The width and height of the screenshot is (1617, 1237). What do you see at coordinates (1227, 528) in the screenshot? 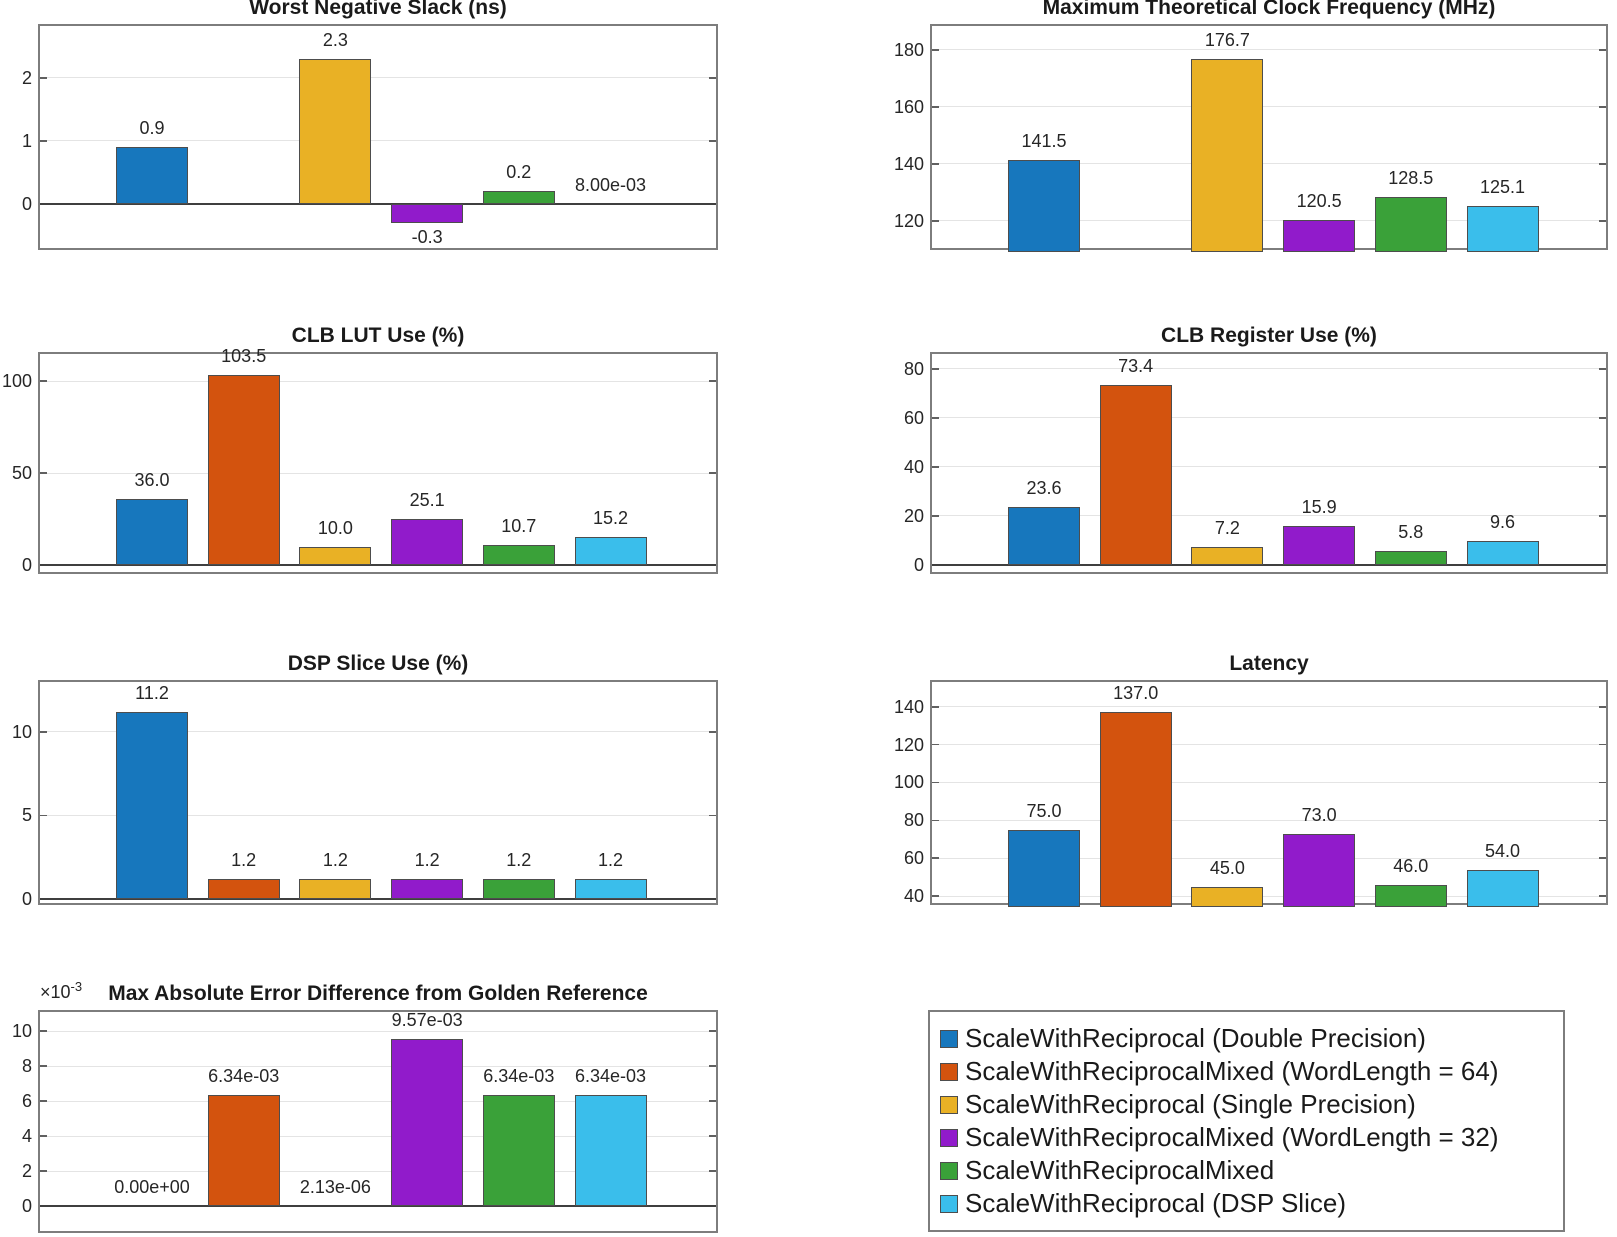
I see `bar-value-label: 7.2` at bounding box center [1227, 528].